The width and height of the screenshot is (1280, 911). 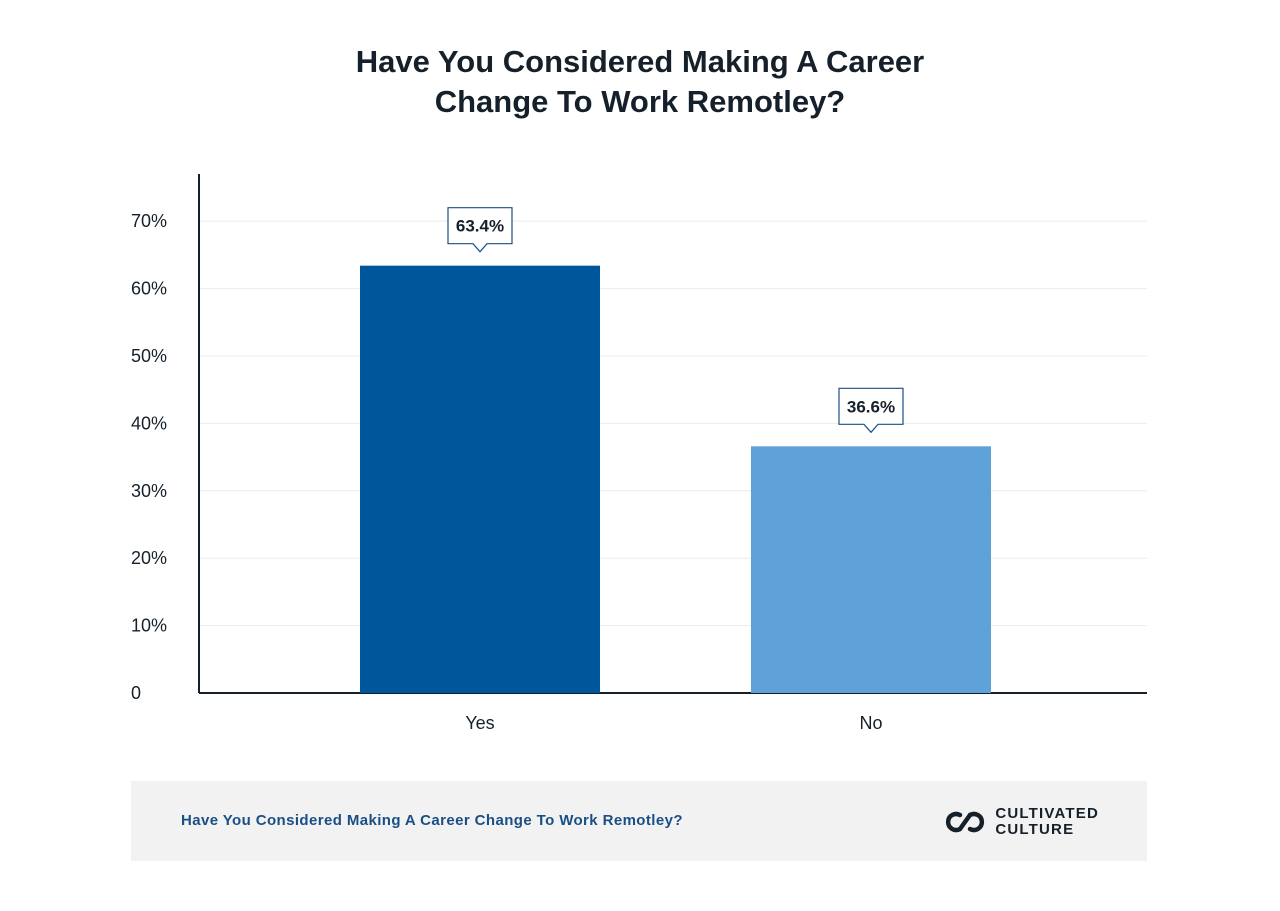 I want to click on y-tick-label: 20%, so click(x=149, y=558).